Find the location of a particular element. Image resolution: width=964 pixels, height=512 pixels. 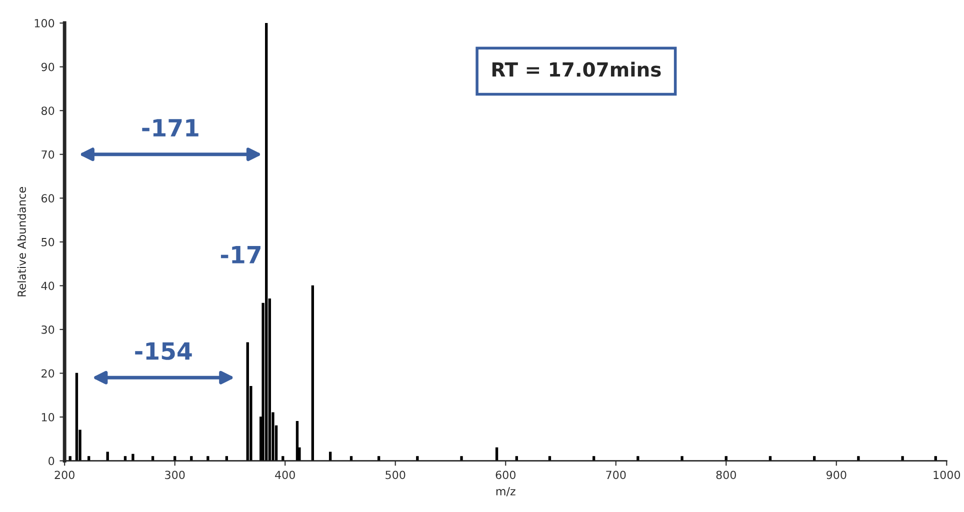

x-tick-label: 1000 is located at coordinates (947, 475).